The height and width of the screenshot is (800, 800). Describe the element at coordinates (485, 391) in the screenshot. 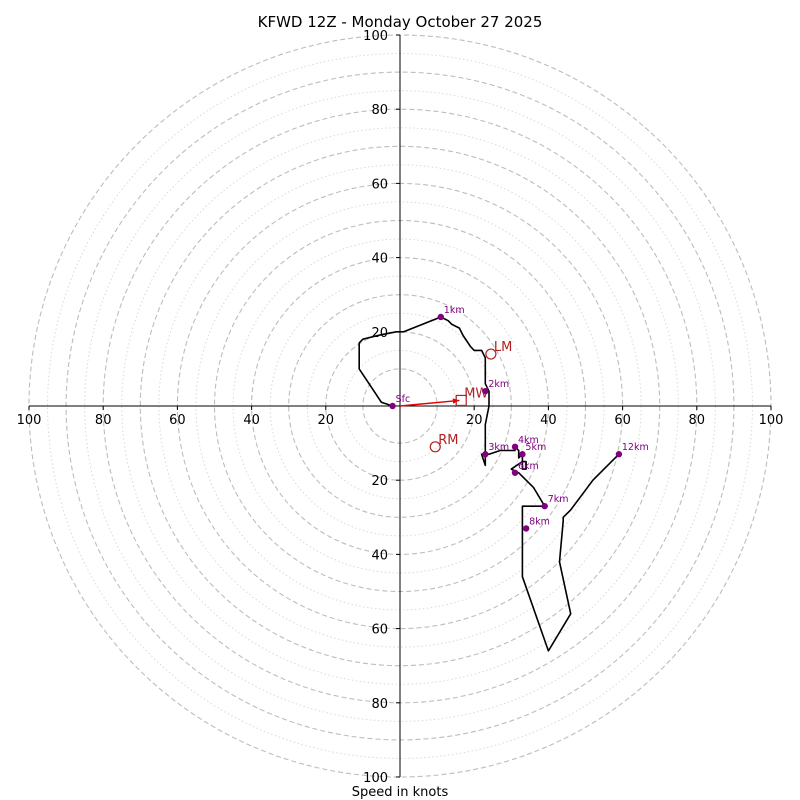

I see `height-marker-2km` at that location.